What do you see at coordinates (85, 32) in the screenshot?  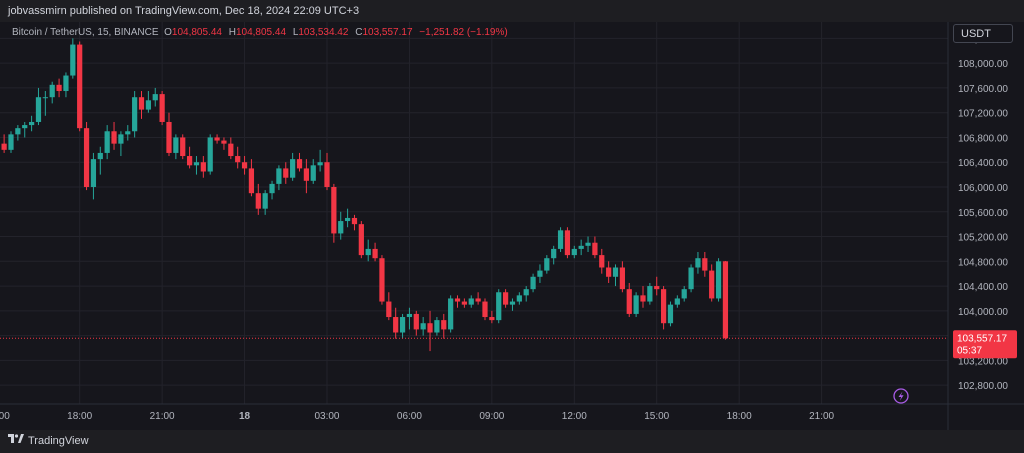 I see `symbol-label: Bitcoin / TetherUS, 15, BINANCE` at bounding box center [85, 32].